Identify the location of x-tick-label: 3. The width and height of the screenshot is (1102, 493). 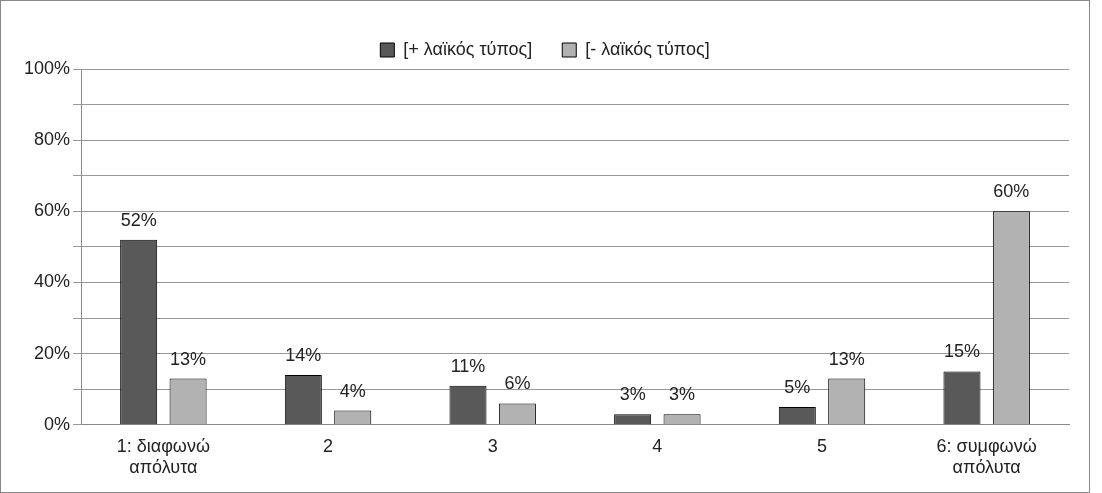
(492, 445).